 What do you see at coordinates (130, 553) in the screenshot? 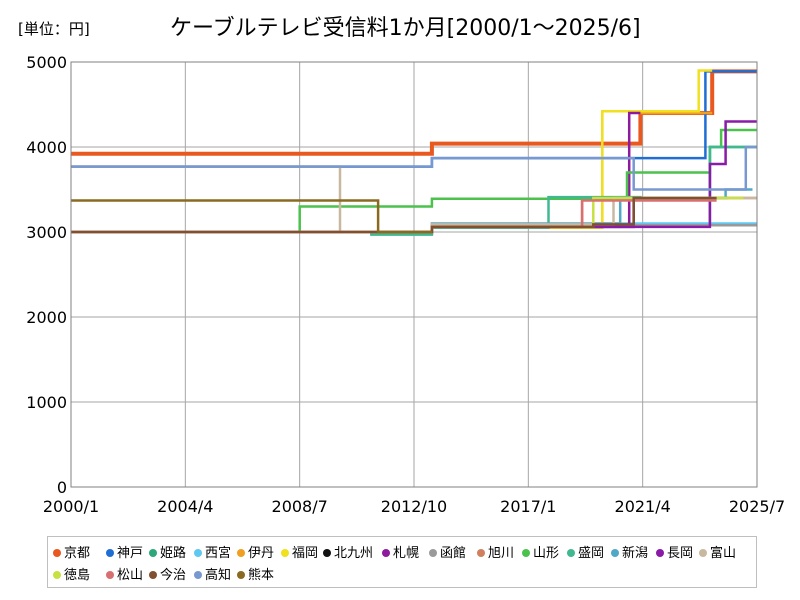
I see `legend-label: 神戸` at bounding box center [130, 553].